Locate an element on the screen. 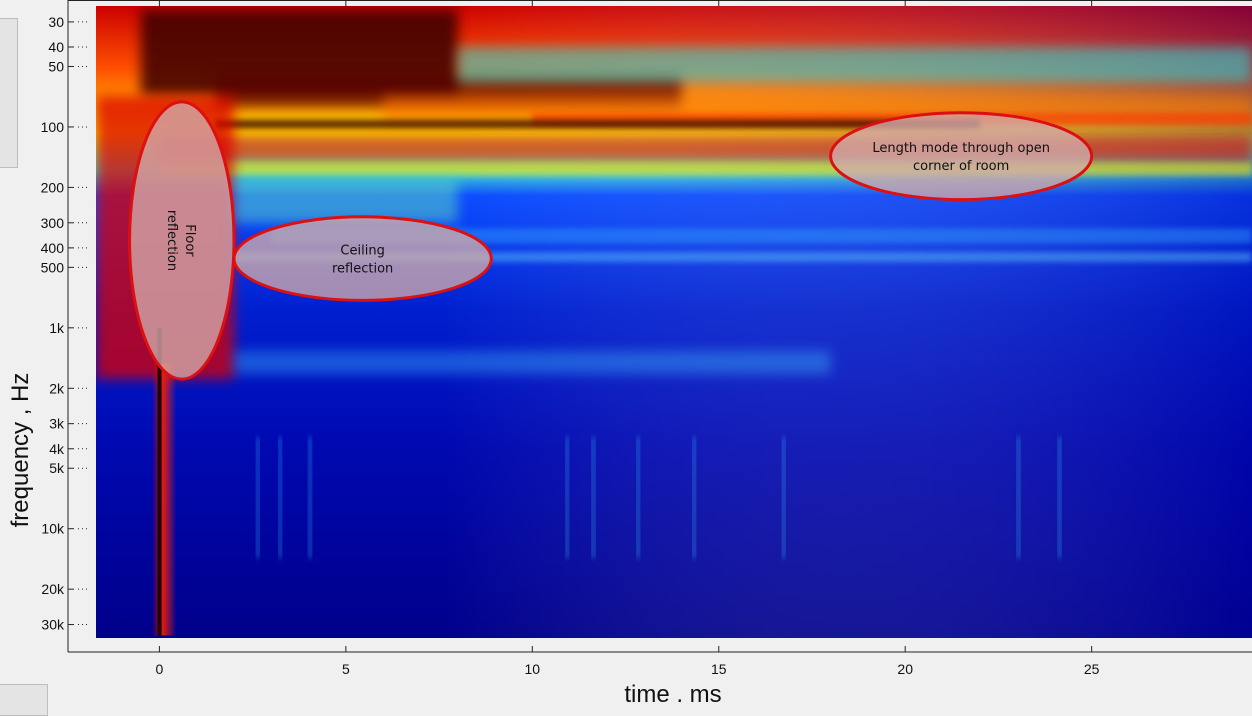 This screenshot has height=716, width=1252. x-tick-label: 10 is located at coordinates (533, 669).